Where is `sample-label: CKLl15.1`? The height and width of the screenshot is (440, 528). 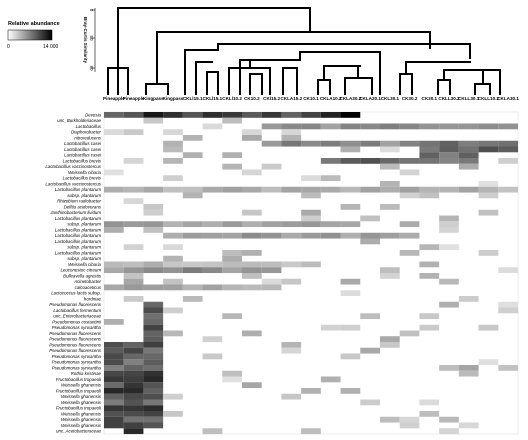
sample-label: CKLl15.1 is located at coordinates (213, 98).